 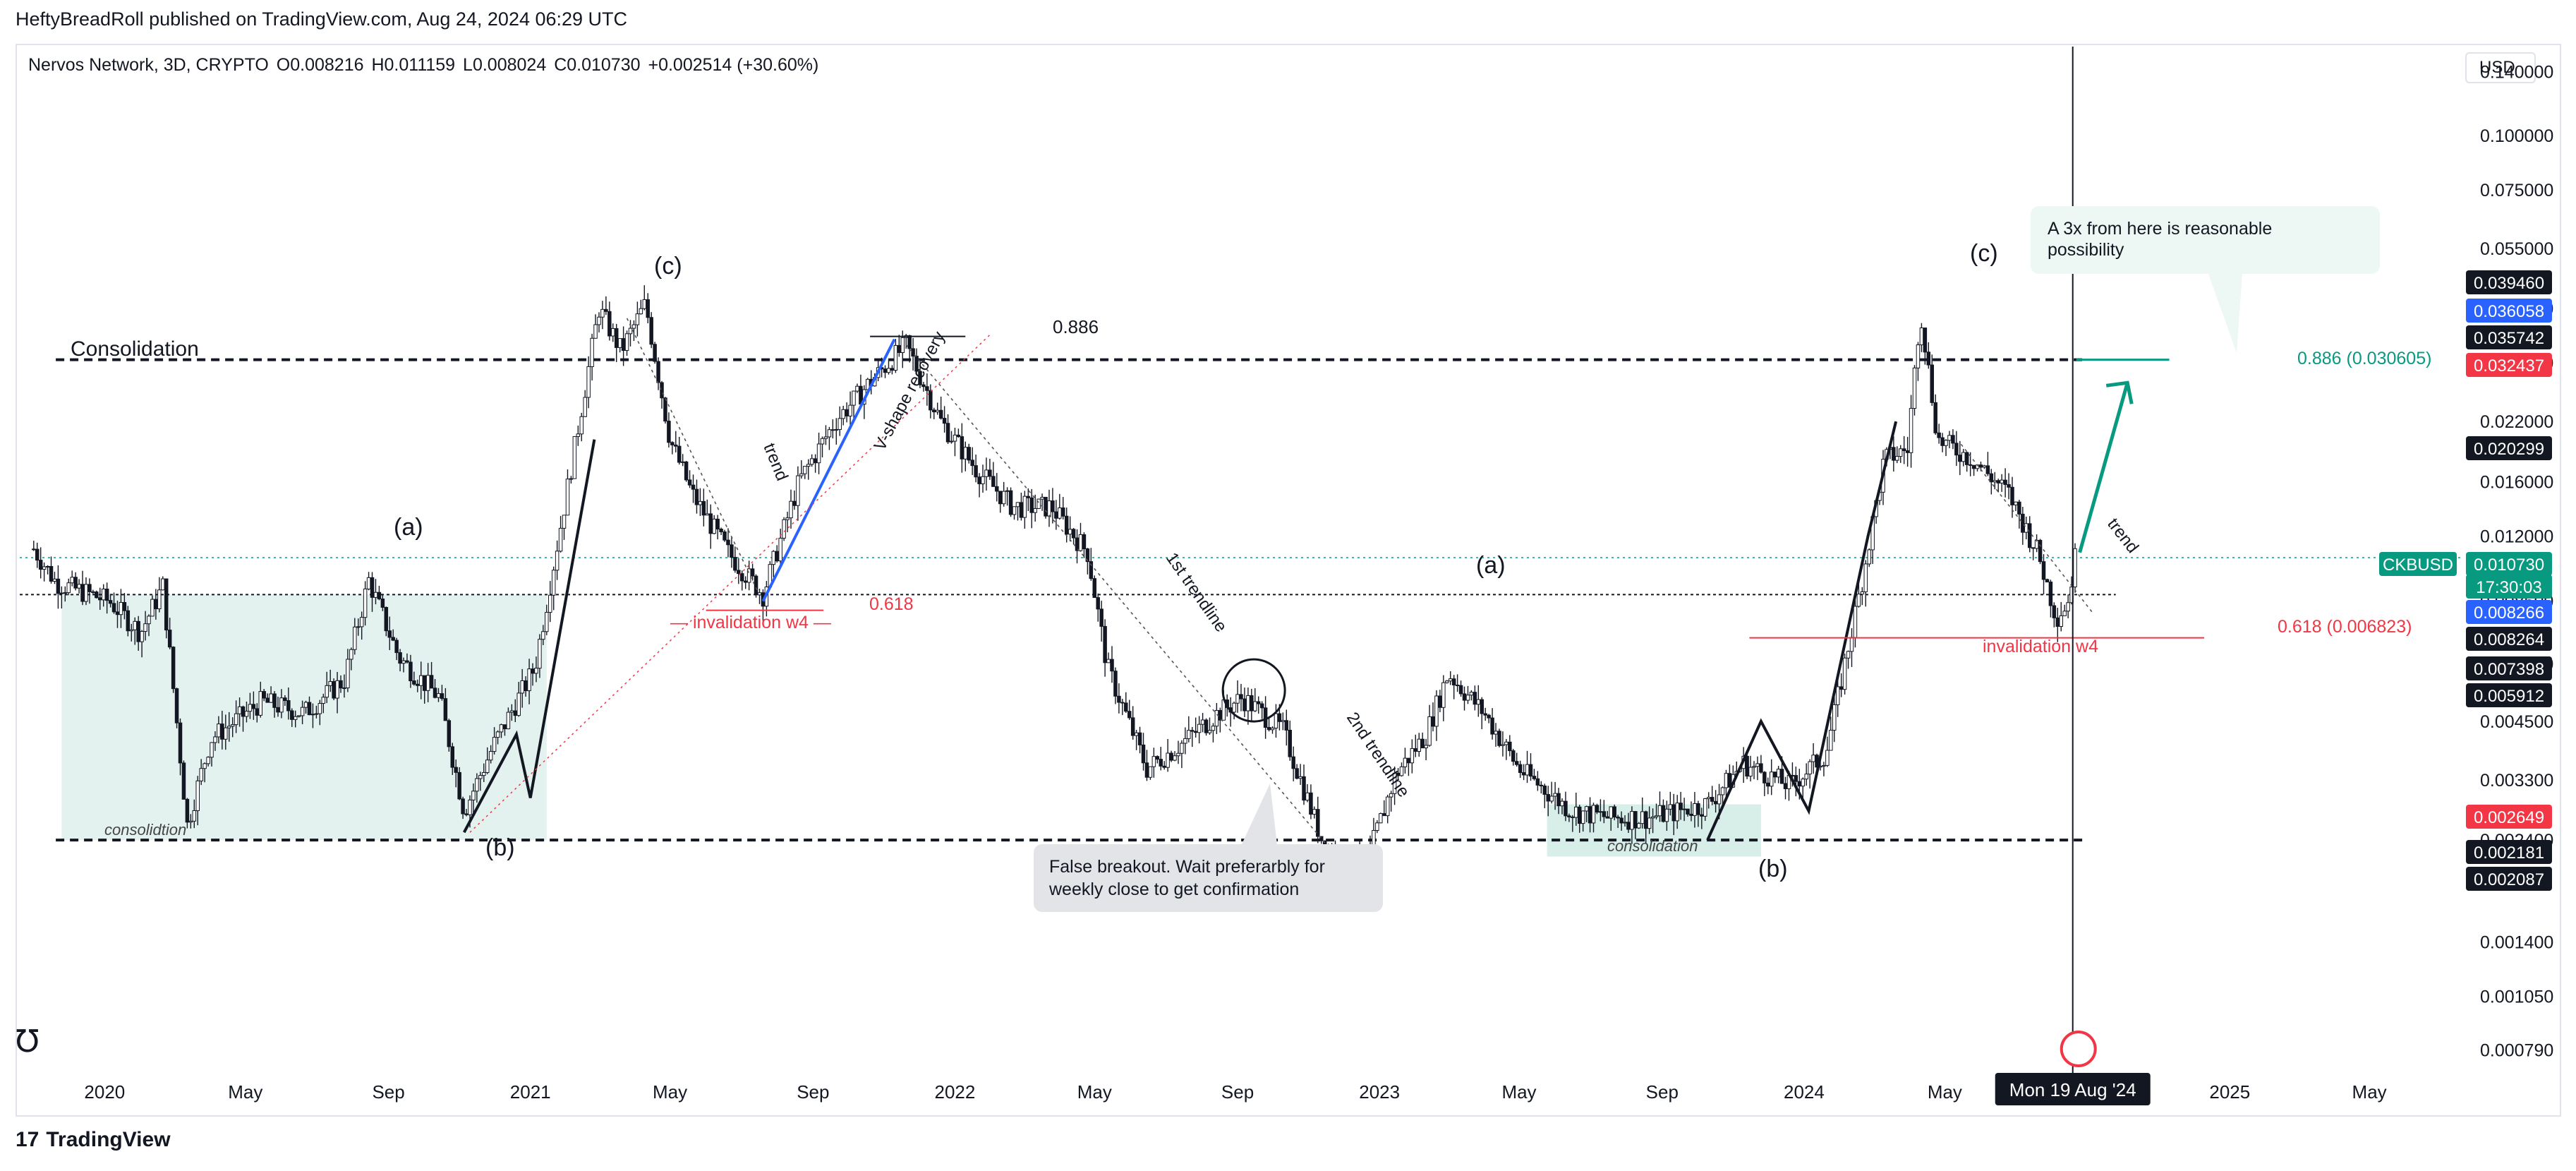 I want to click on y-axis-tick: 0.001400, so click(x=2517, y=942).